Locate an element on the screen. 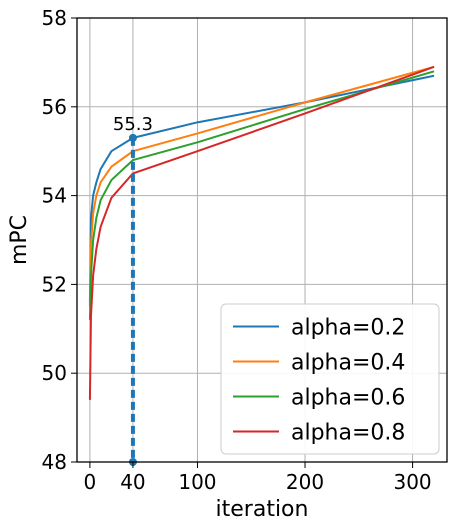 This screenshot has height=530, width=467. y-tick-label: 54 is located at coordinates (54, 196).